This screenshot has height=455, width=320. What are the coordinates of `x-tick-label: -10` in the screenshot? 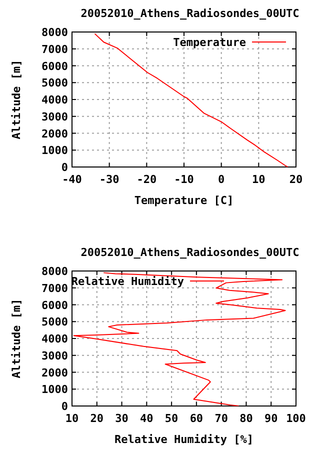 It's located at (184, 179).